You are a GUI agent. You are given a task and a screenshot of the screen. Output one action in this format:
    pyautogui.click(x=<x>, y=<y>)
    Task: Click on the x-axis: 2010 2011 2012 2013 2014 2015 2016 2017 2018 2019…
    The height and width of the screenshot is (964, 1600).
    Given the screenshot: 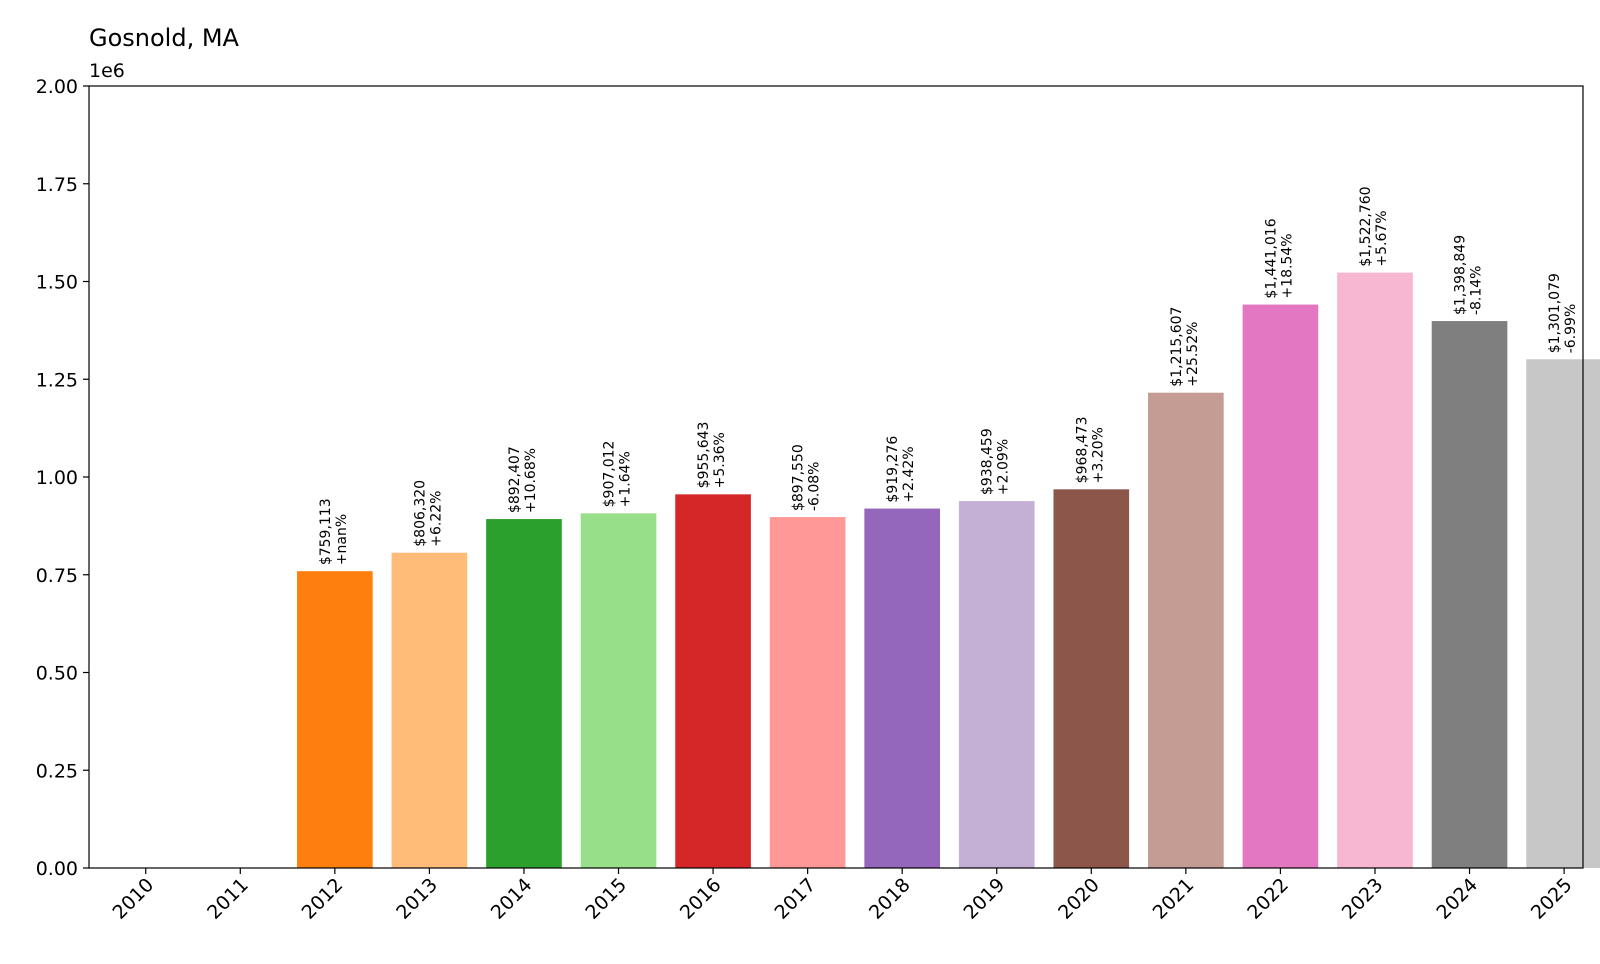 What is the action you would take?
    pyautogui.click(x=843, y=896)
    